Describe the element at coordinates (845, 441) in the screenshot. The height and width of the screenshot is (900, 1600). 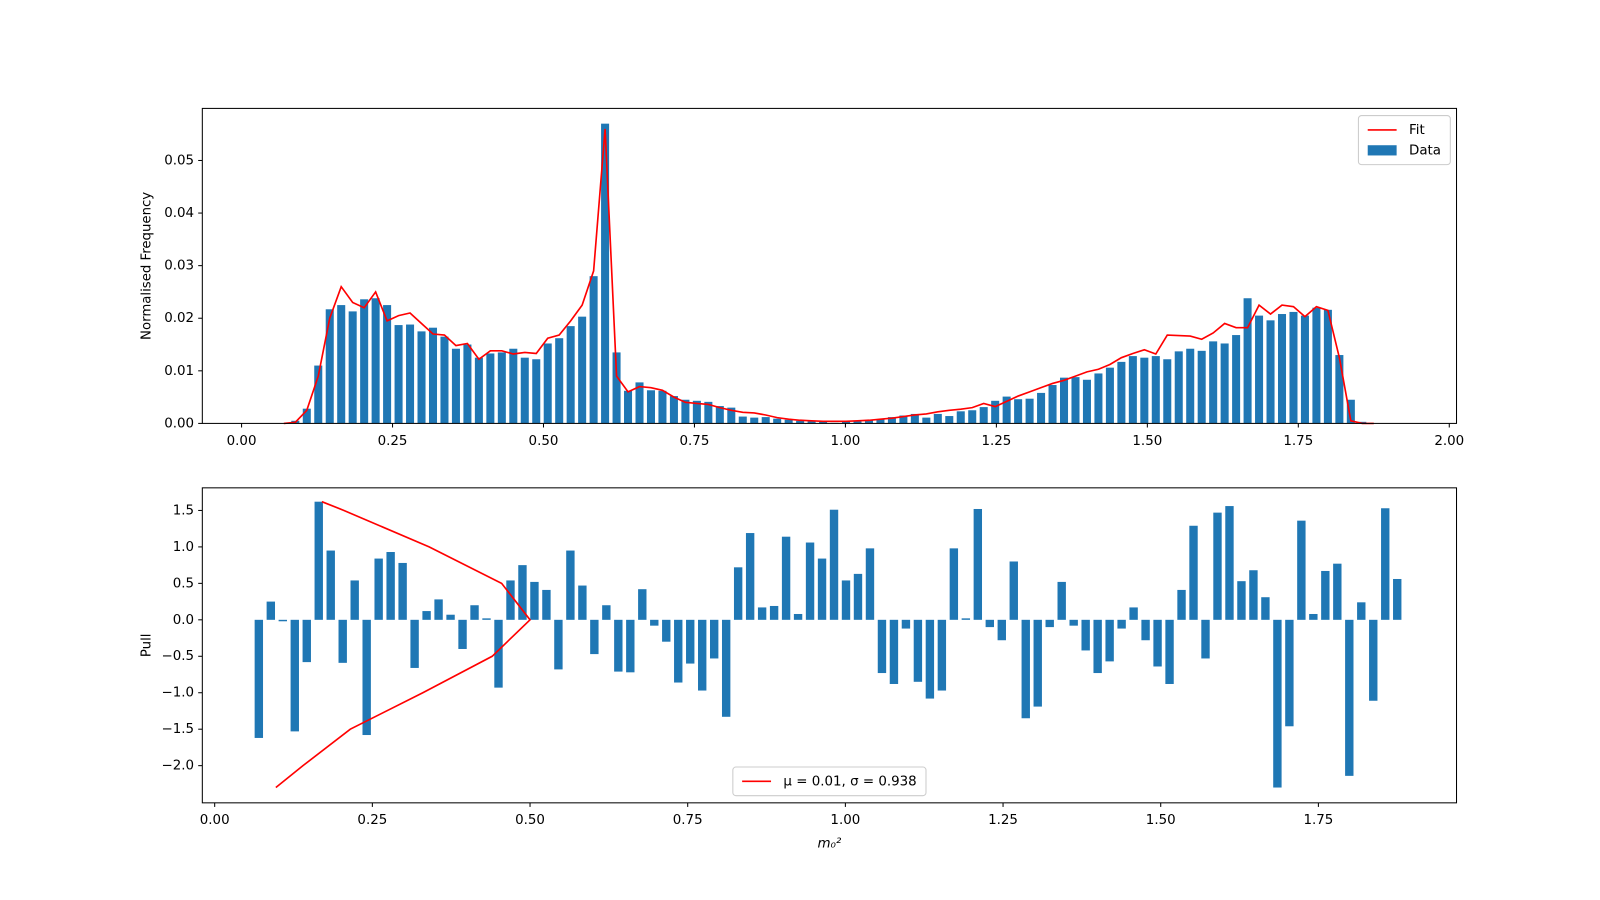
I see `x-tick-label: 1.00` at that location.